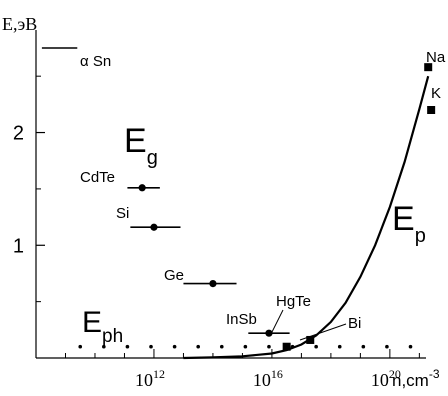 The height and width of the screenshot is (396, 448). I want to click on material-label: α Sn, so click(95, 61).